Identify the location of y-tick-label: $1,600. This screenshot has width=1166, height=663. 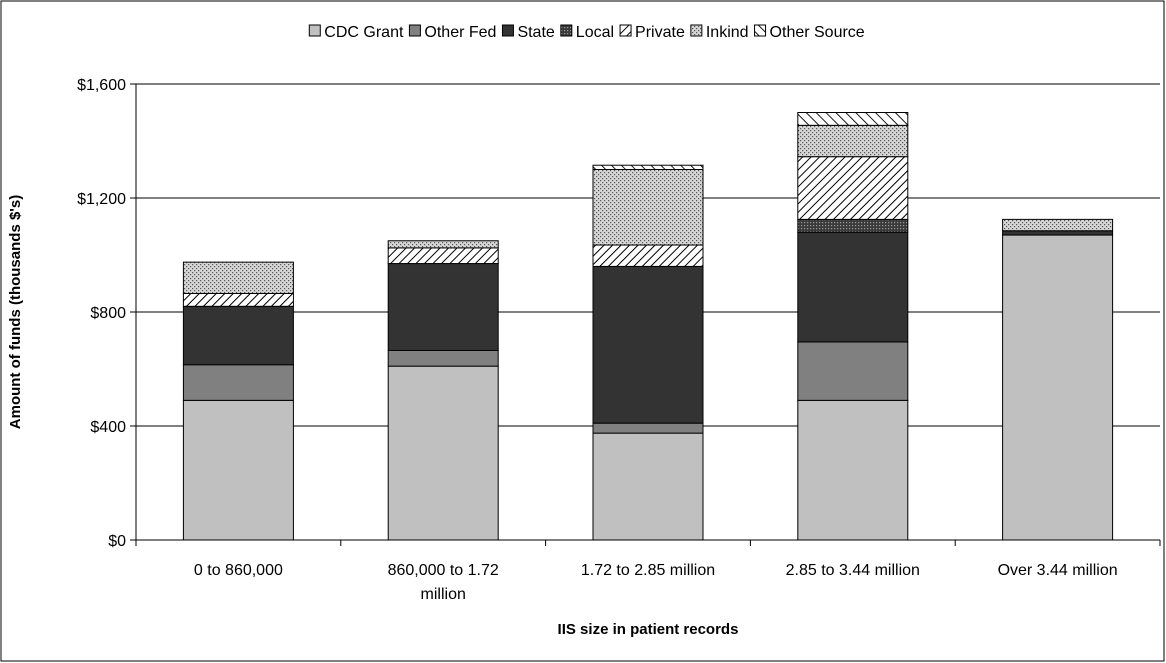
(101, 85).